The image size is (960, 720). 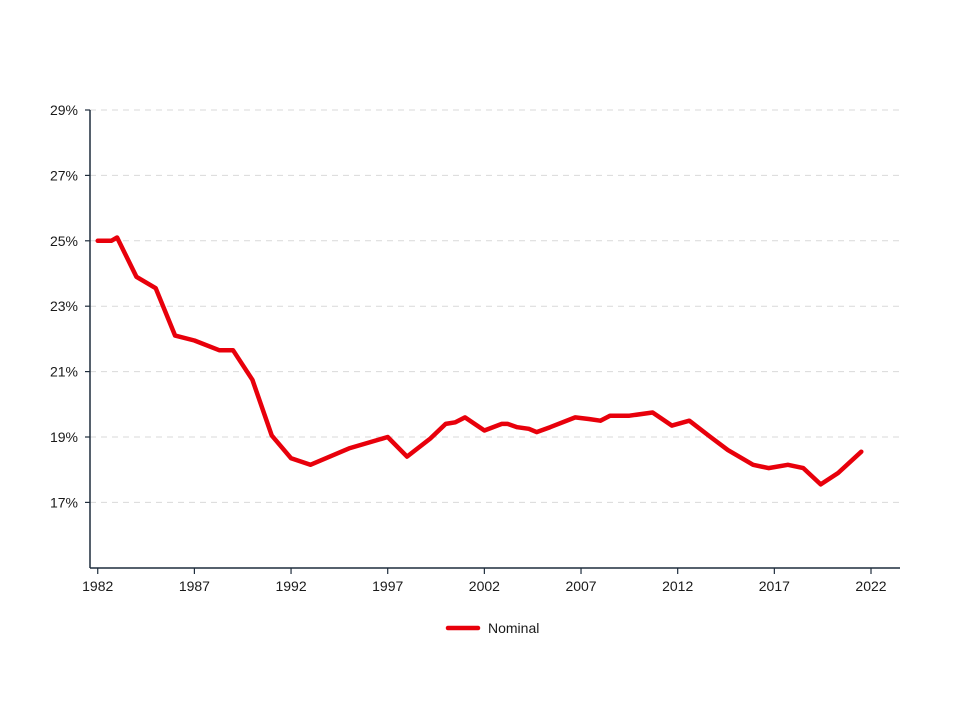 What do you see at coordinates (387, 586) in the screenshot?
I see `x-tick-label: 1997` at bounding box center [387, 586].